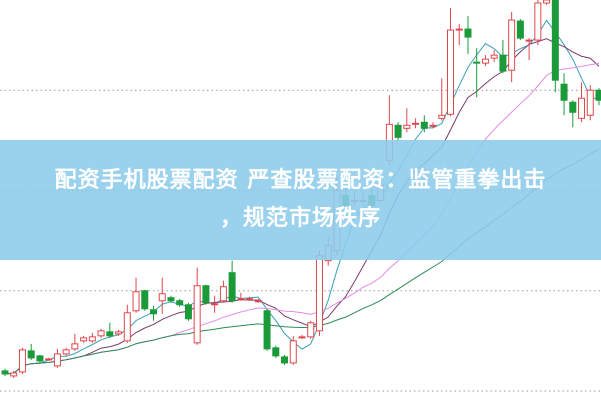  I want to click on banner-title-line2: ，规范市场秩序, so click(300, 218).